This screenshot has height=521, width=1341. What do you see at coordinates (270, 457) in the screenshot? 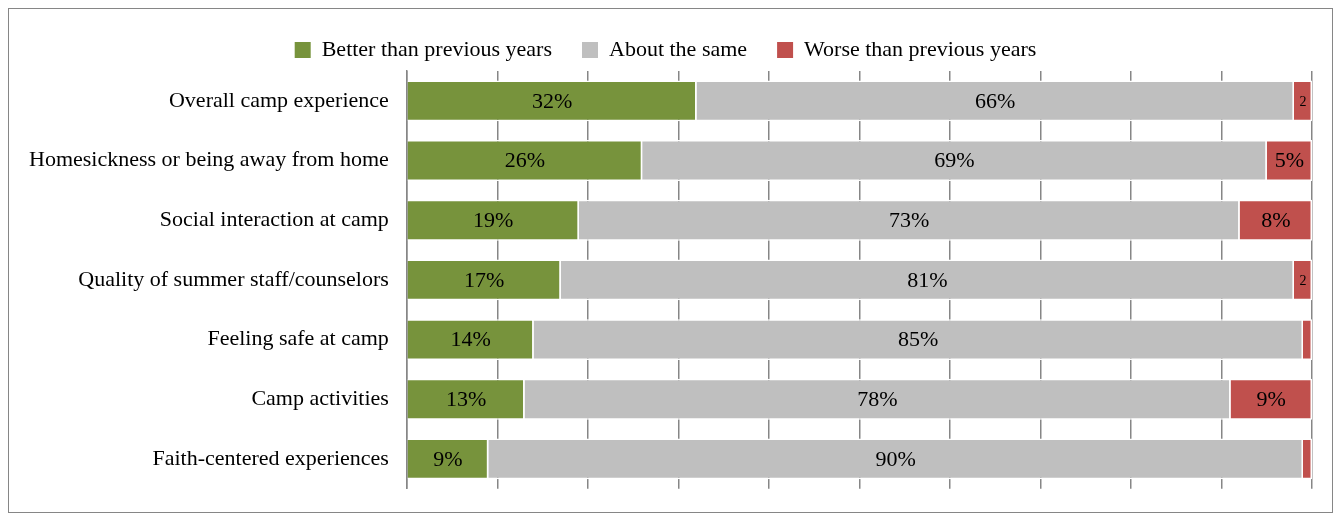
I see `y-tick-label: Faith-centered experiences` at bounding box center [270, 457].